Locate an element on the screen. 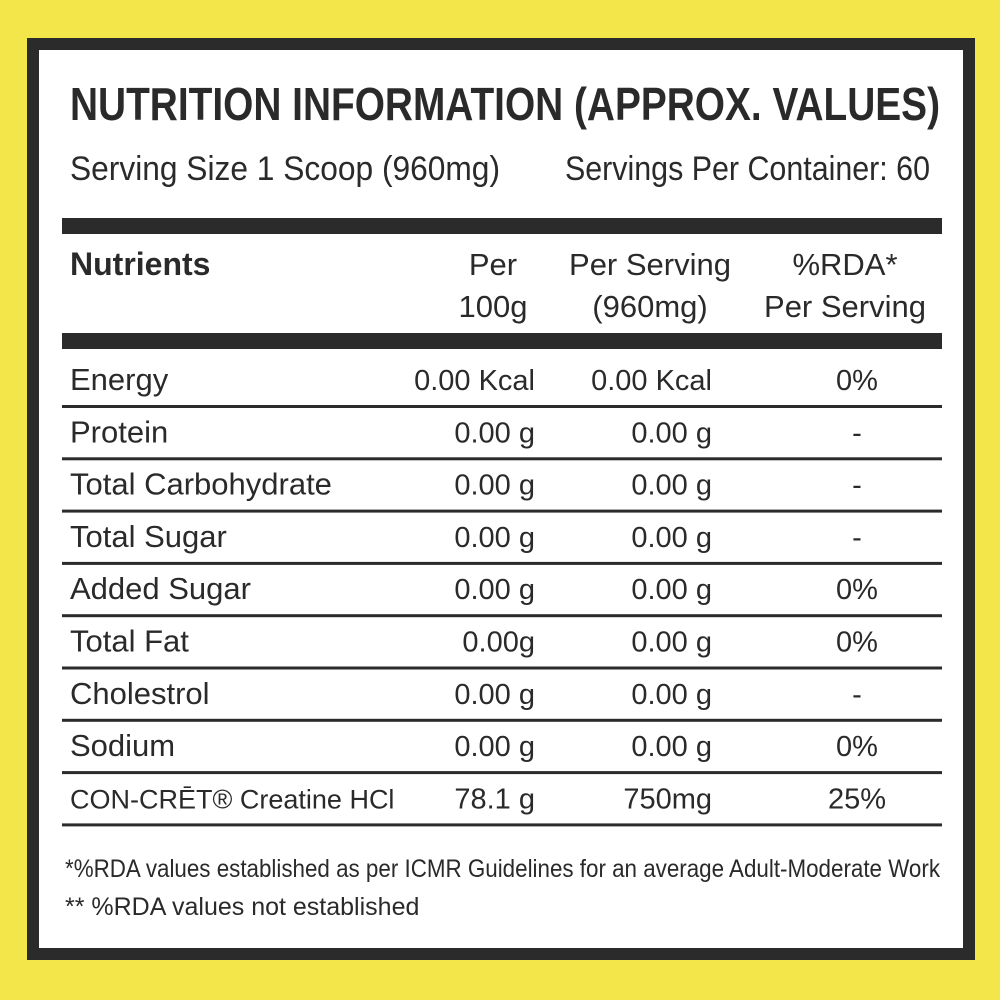  nutrient-name: Total Carbohydrate is located at coordinates (201, 484).